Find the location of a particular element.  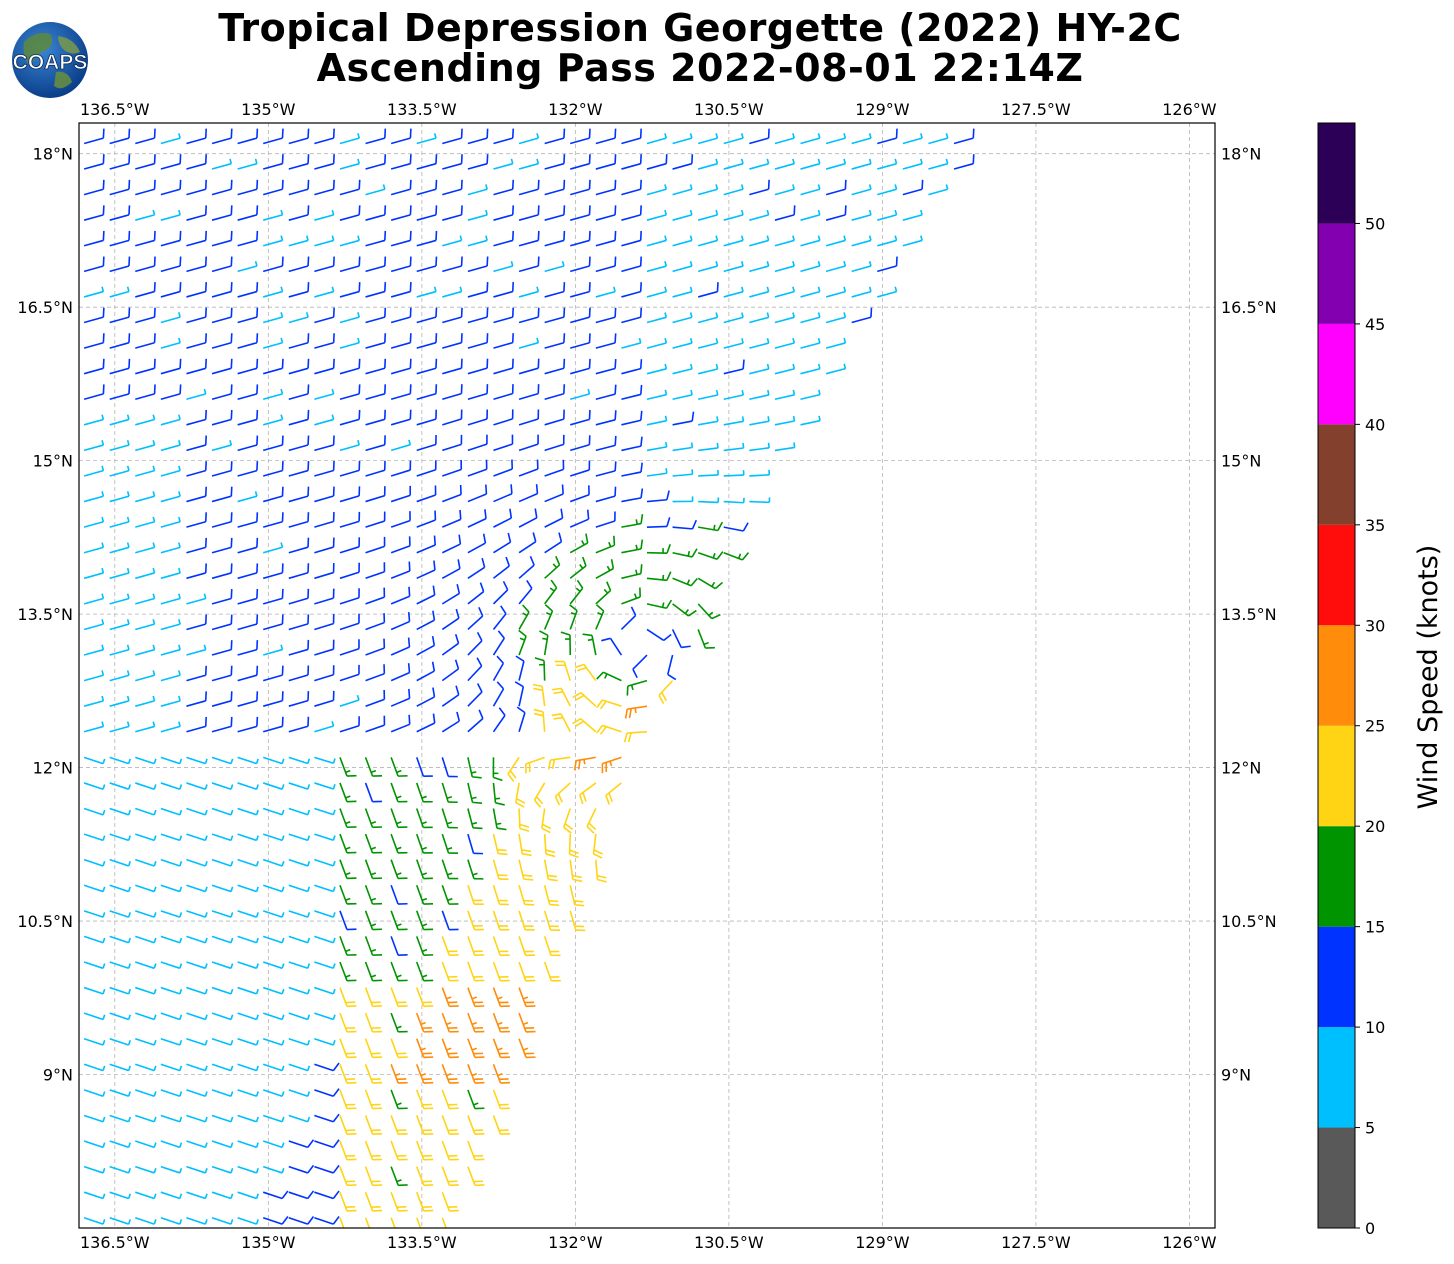

colorbar-tick-label: 10 is located at coordinates (1375, 1027).